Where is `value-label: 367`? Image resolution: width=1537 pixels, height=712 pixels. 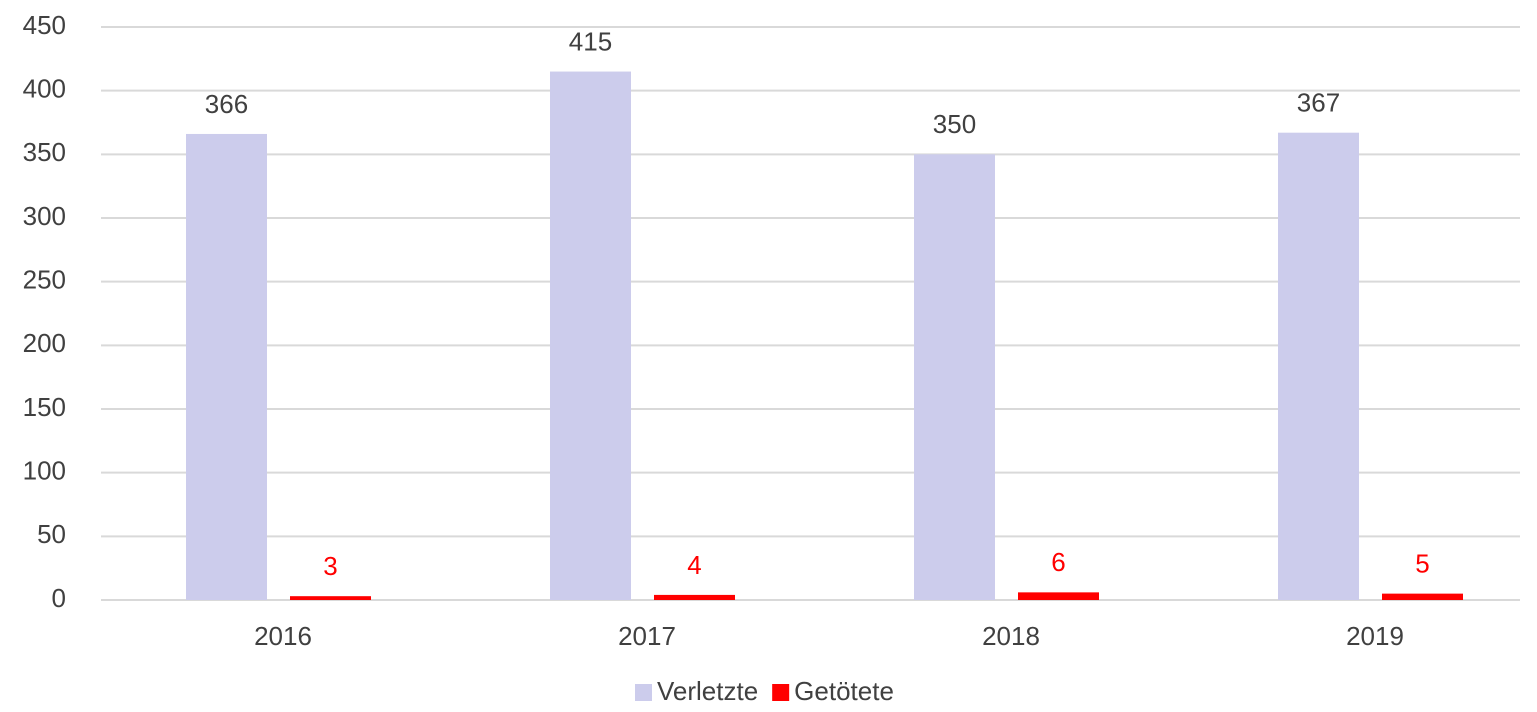 value-label: 367 is located at coordinates (1318, 103).